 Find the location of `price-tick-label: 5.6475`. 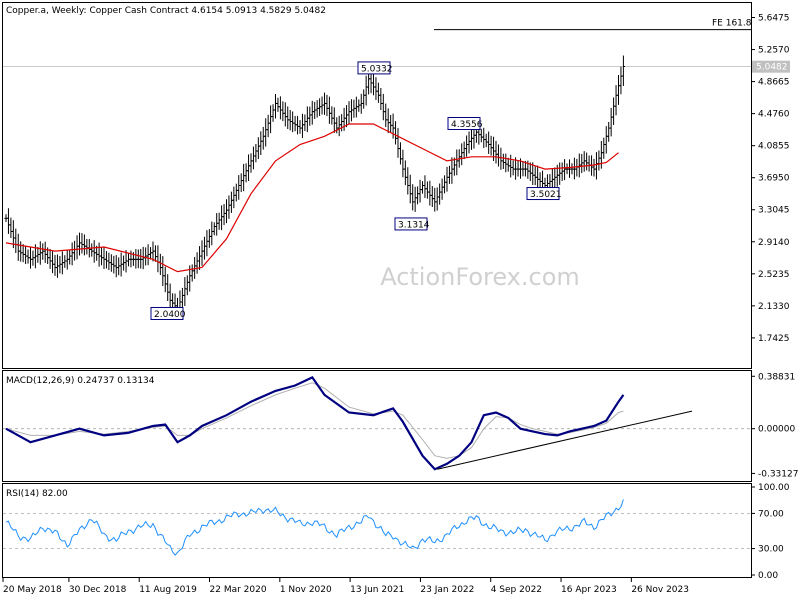

price-tick-label: 5.6475 is located at coordinates (774, 19).